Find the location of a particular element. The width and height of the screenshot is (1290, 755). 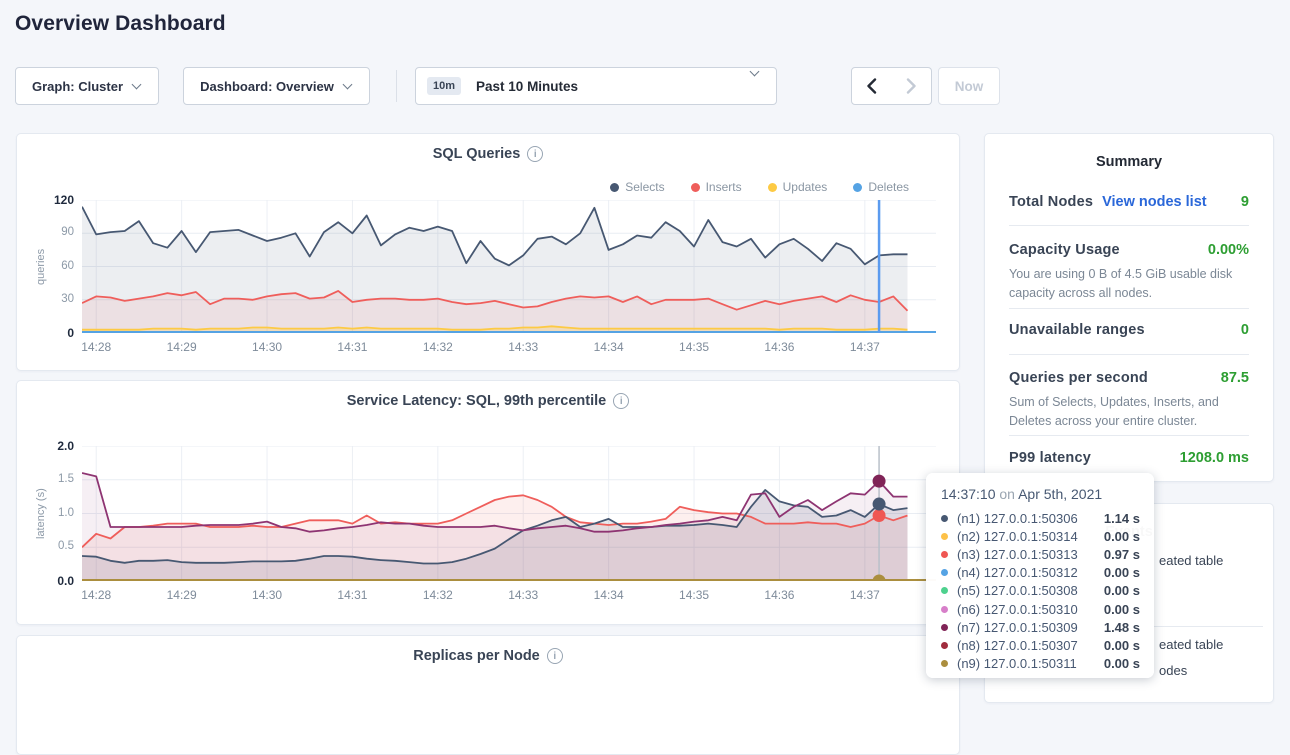

tooltip-node-label: (n3) 127.0.0.1:50313 is located at coordinates (1017, 554).